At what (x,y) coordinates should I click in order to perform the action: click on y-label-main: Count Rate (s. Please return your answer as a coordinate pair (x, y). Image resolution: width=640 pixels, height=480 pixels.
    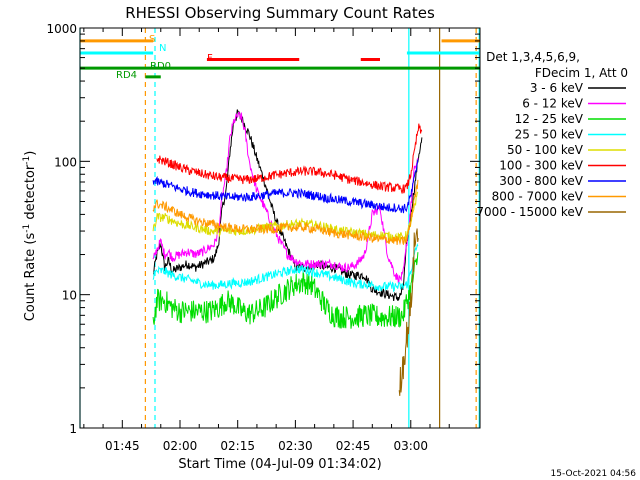
    Looking at the image, I should click on (30, 277).